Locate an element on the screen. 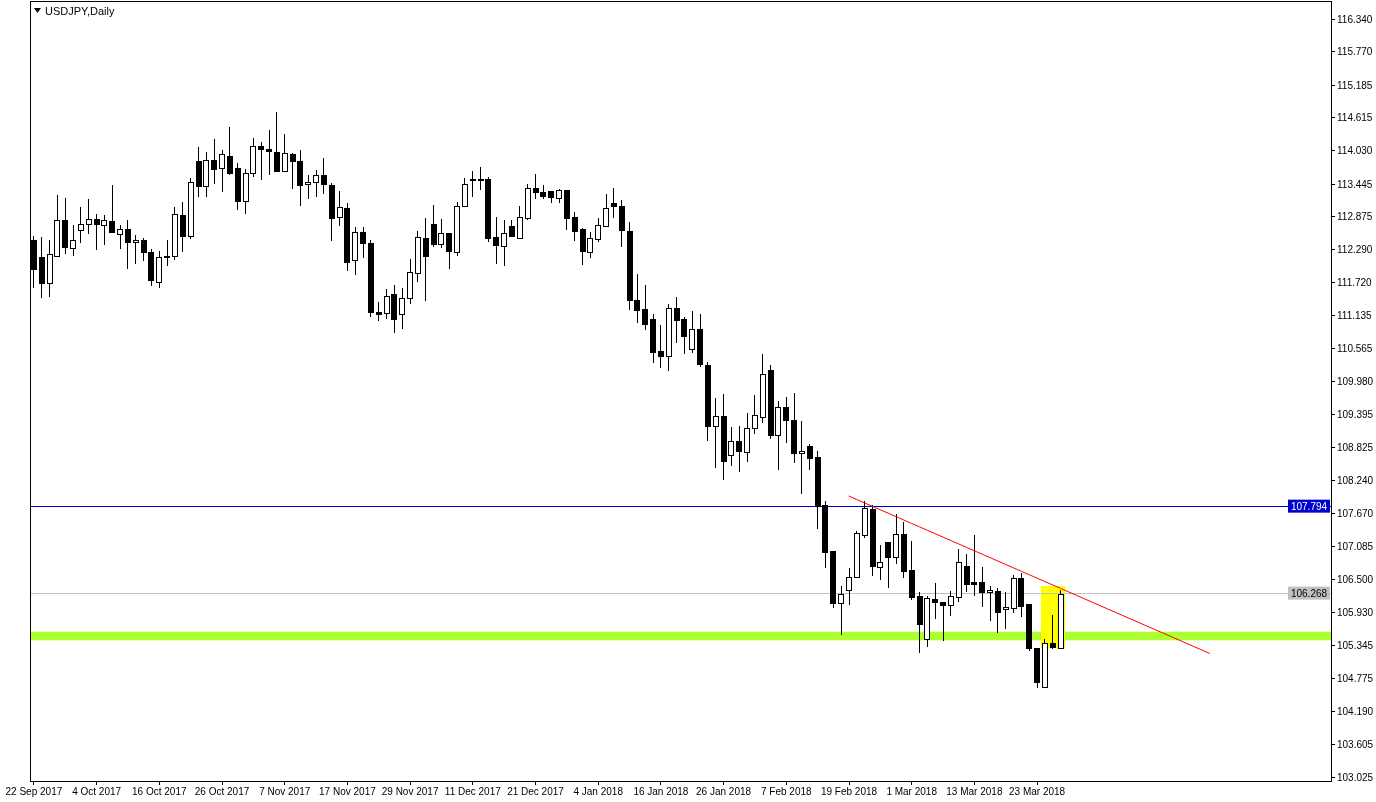 The height and width of the screenshot is (802, 1376). x-tick-label: 21 Dec 2017 is located at coordinates (536, 791).